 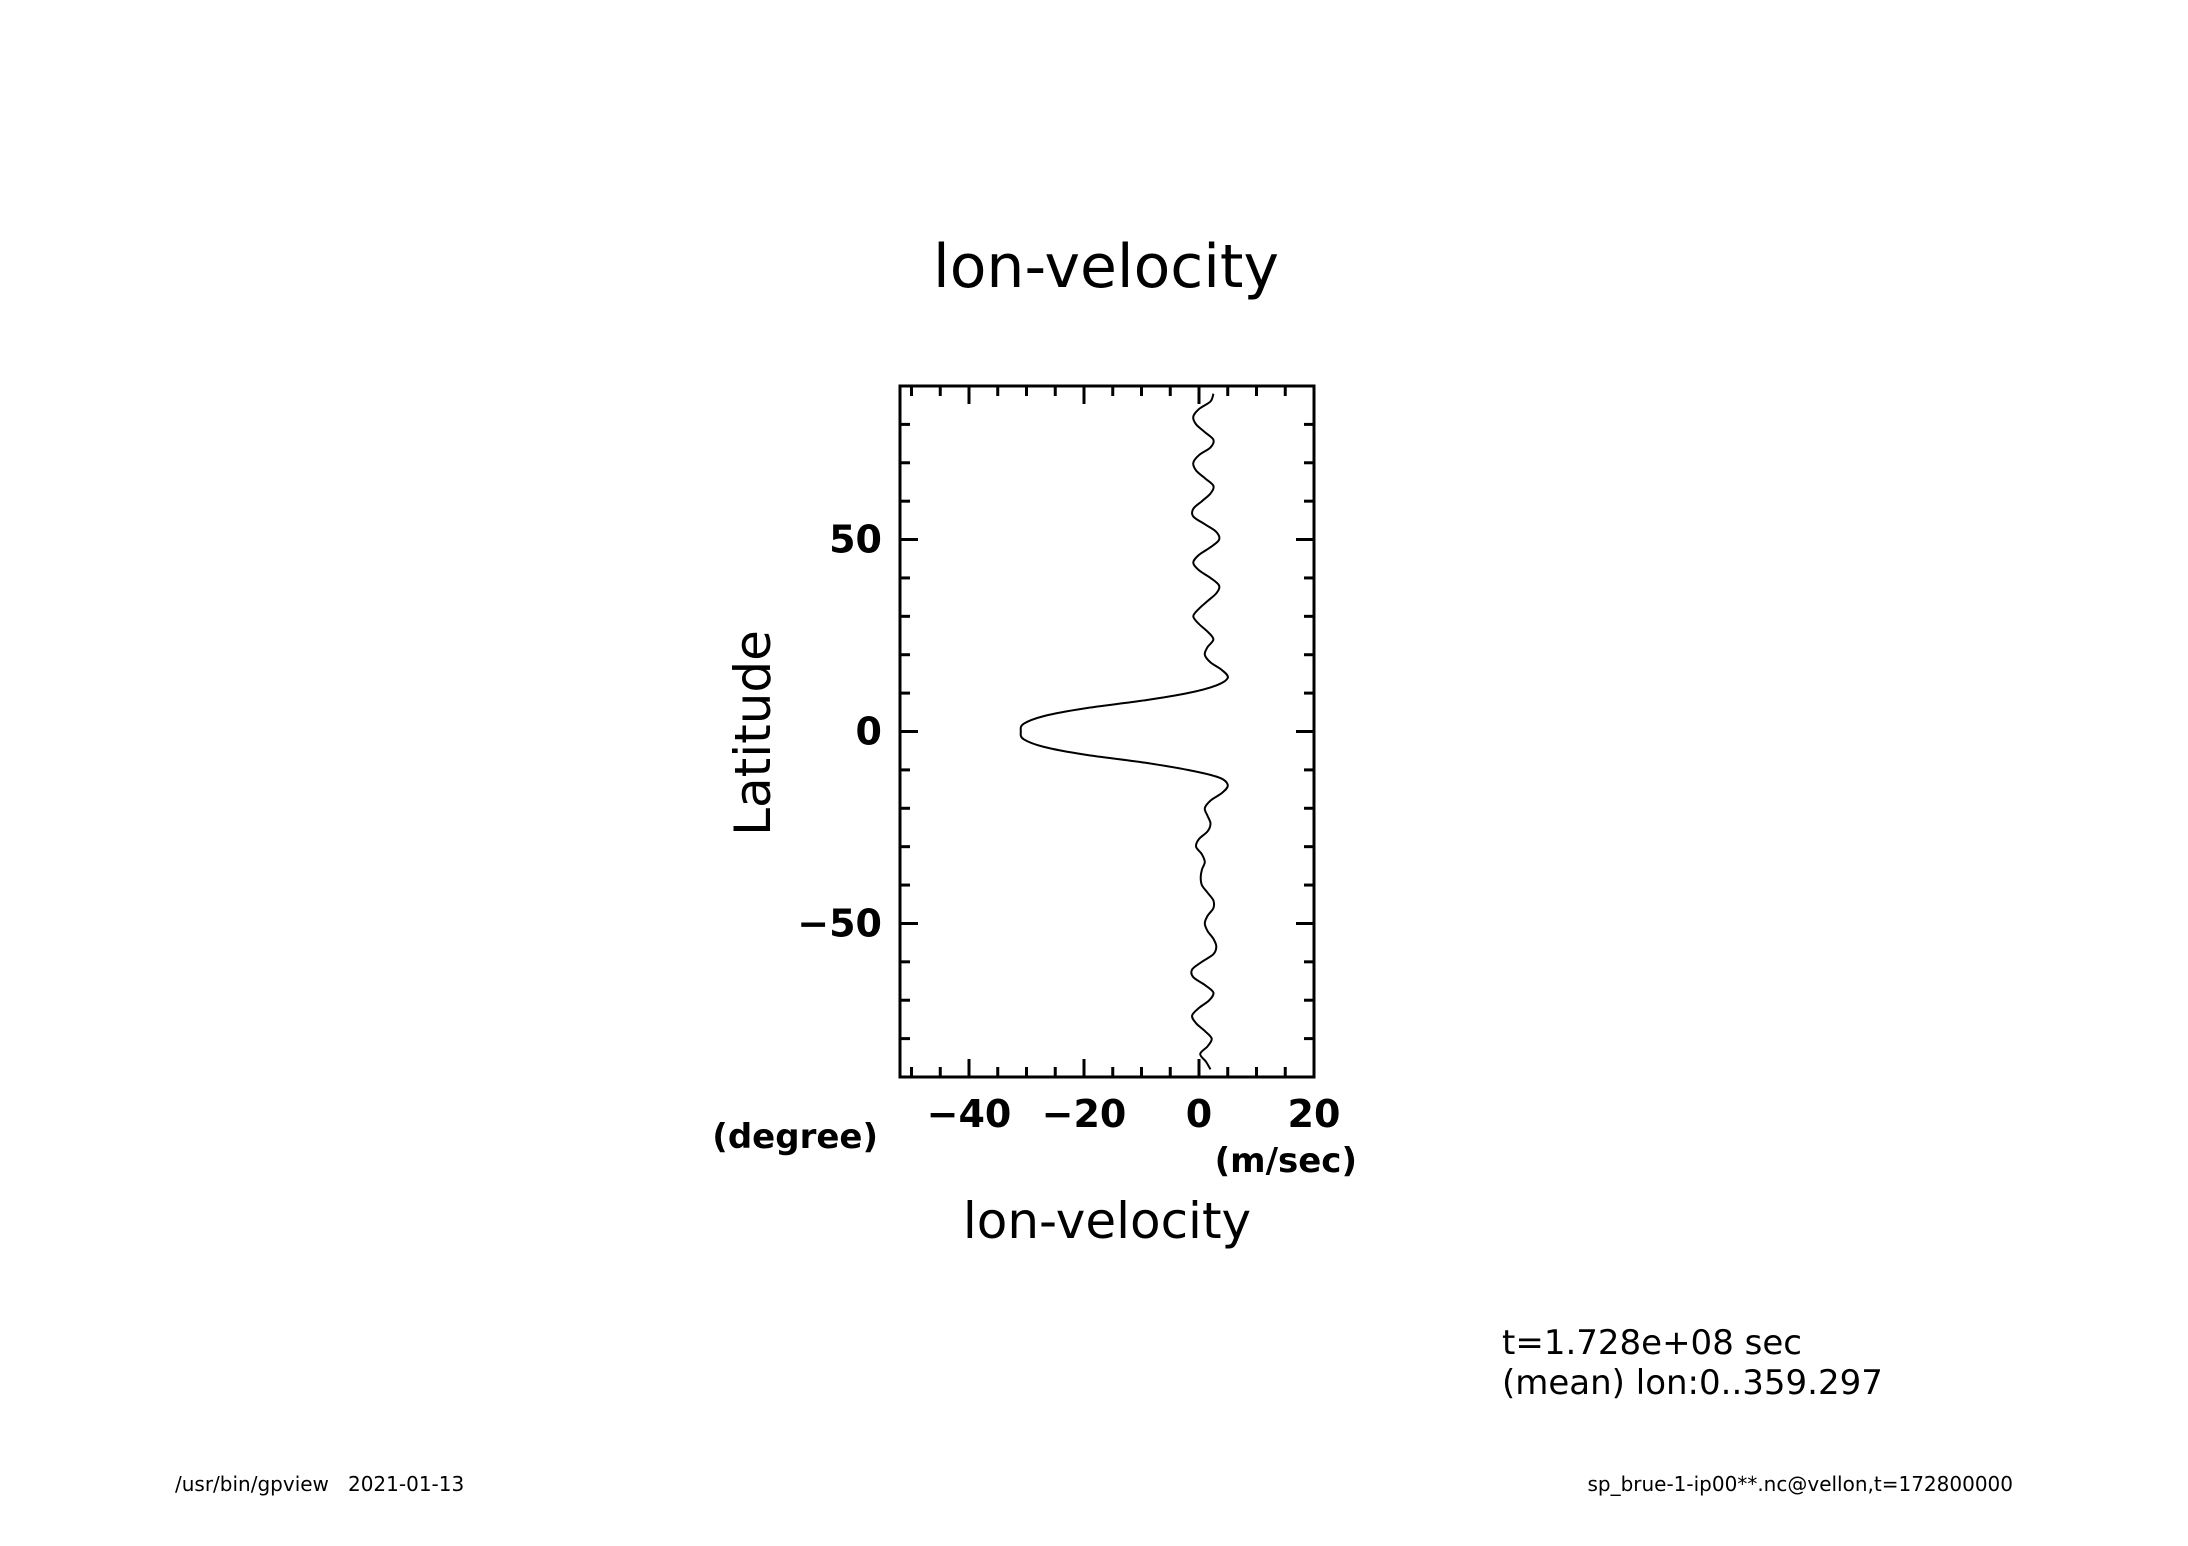 I want to click on x-tick-label: 0, so click(x=1199, y=1114).